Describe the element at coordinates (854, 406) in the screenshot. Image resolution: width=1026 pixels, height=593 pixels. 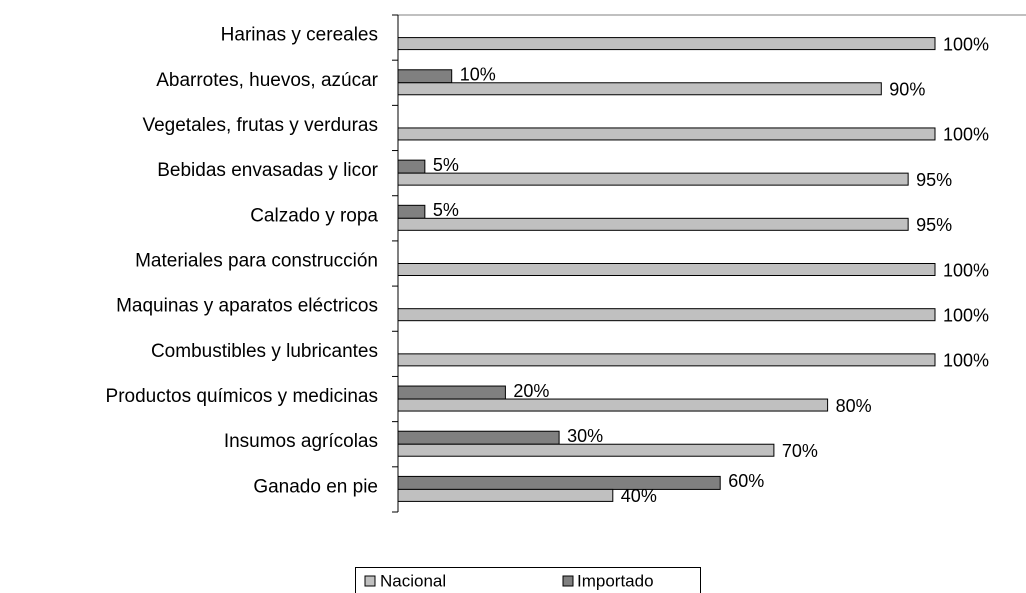
I see `value-label: 80%` at that location.